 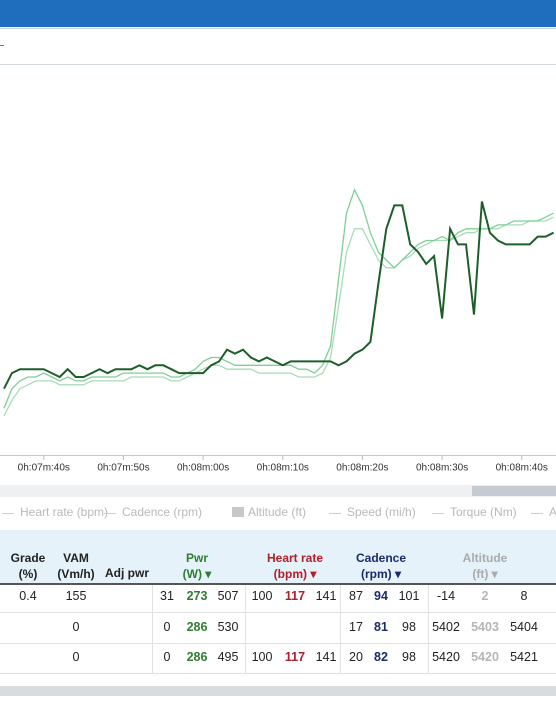 I want to click on column-header: Heart rate, so click(x=295, y=558).